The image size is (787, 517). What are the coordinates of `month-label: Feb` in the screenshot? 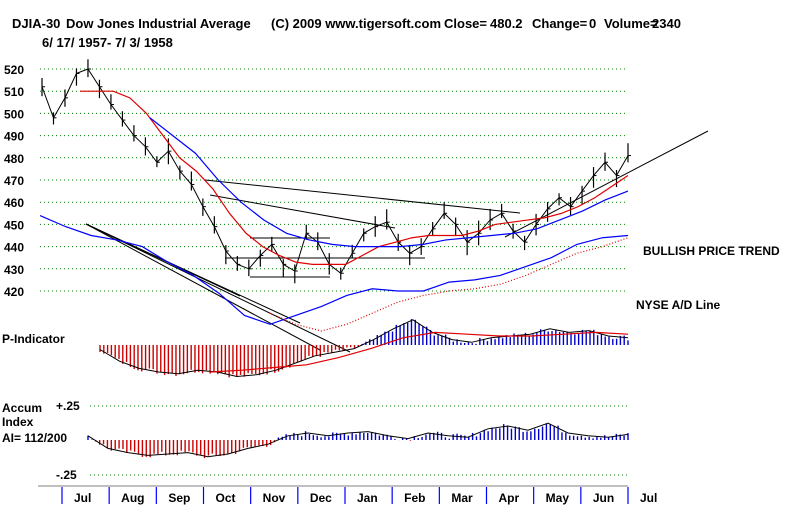 It's located at (414, 498).